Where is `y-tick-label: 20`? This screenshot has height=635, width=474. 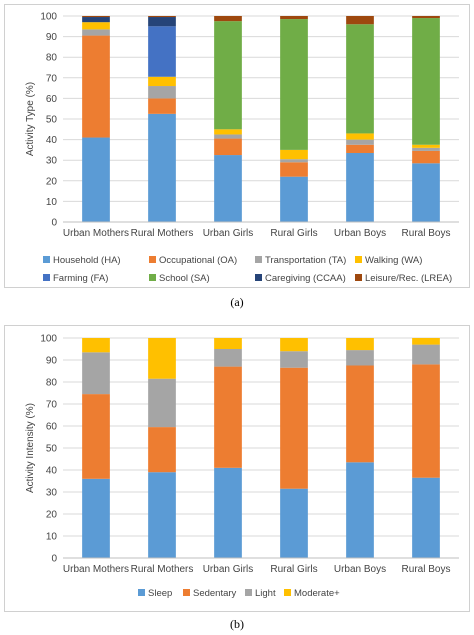
y-tick-label: 20 is located at coordinates (52, 181).